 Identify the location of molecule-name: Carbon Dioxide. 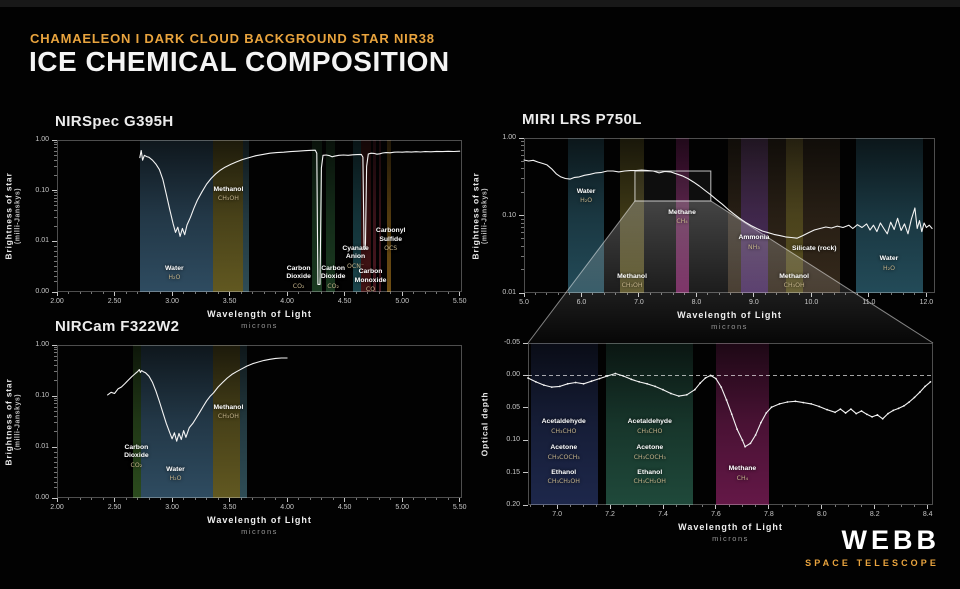
(136, 451).